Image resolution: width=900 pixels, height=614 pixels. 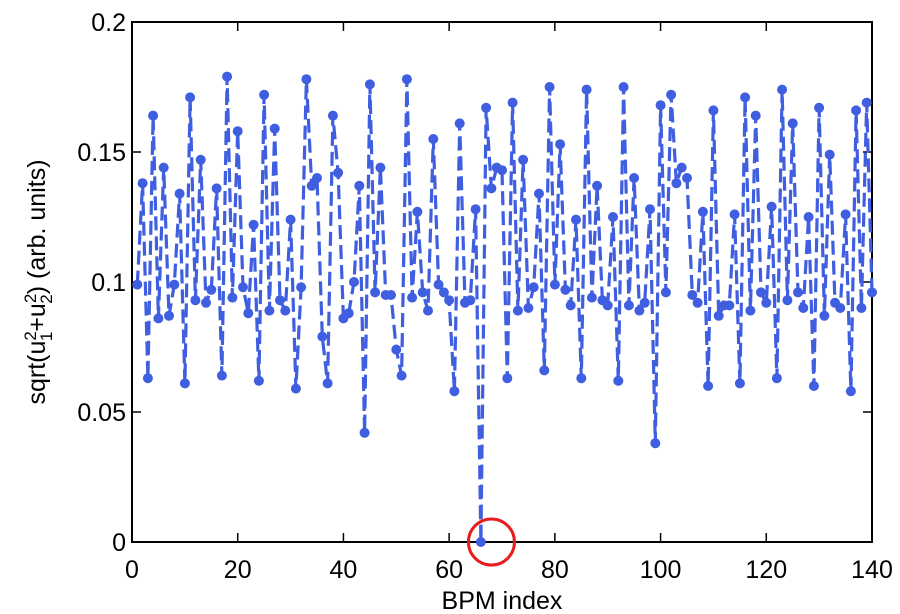 What do you see at coordinates (101, 153) in the screenshot?
I see `y-tick-label: 0.15` at bounding box center [101, 153].